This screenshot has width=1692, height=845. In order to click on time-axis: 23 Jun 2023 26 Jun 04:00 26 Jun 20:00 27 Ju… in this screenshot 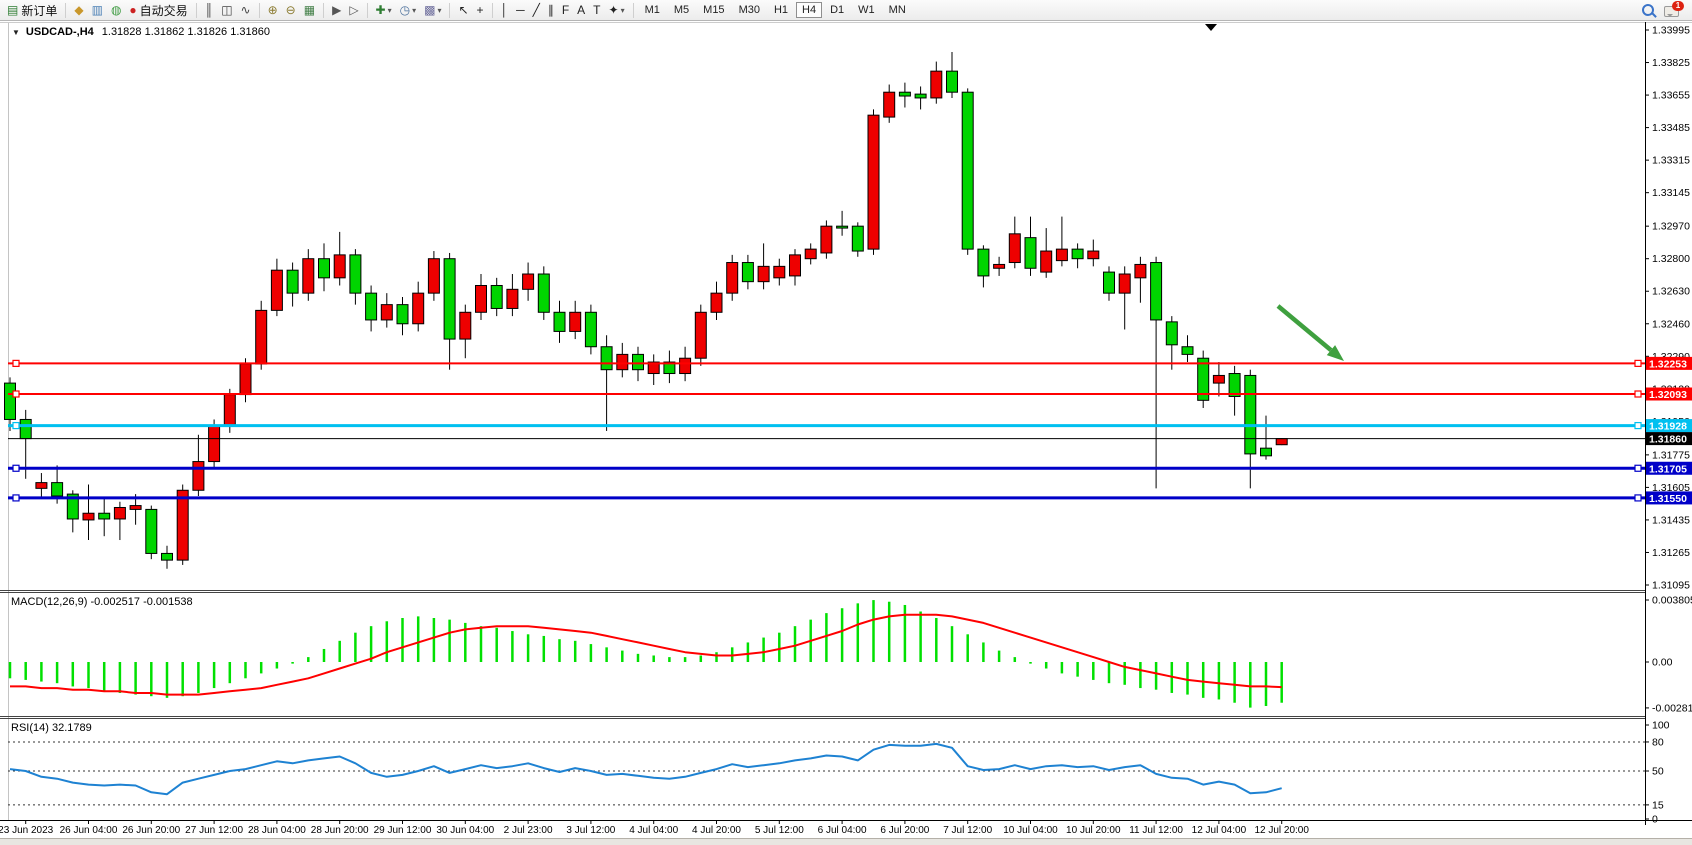, I will do `click(654, 828)`.